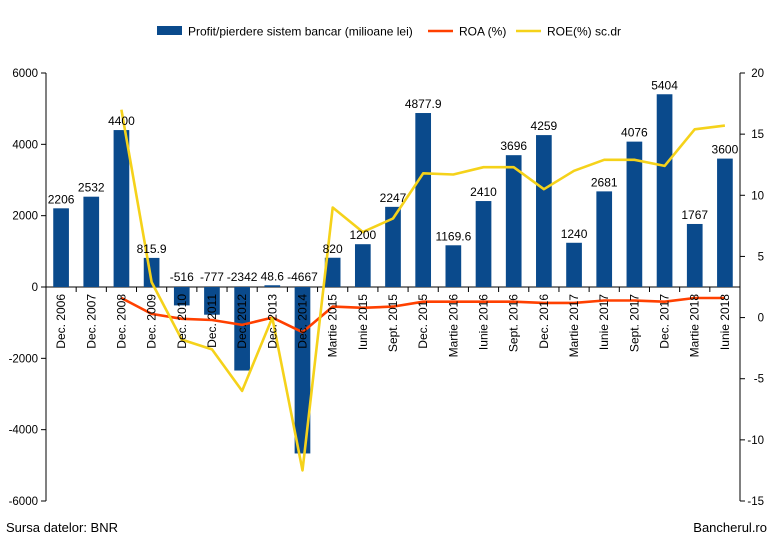 The width and height of the screenshot is (781, 543). Describe the element at coordinates (725, 322) in the screenshot. I see `category-label: Iunie 2018` at that location.